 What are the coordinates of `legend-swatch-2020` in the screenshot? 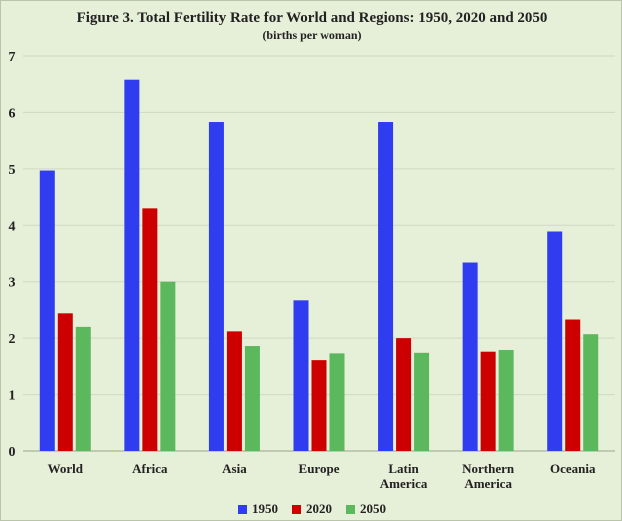 It's located at (296, 509).